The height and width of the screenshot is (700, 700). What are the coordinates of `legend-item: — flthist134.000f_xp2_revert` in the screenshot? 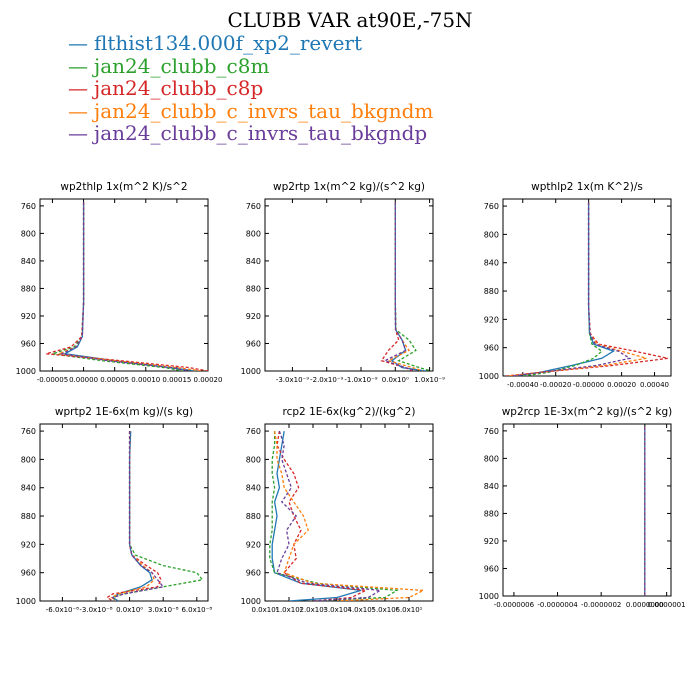 It's located at (250, 43).